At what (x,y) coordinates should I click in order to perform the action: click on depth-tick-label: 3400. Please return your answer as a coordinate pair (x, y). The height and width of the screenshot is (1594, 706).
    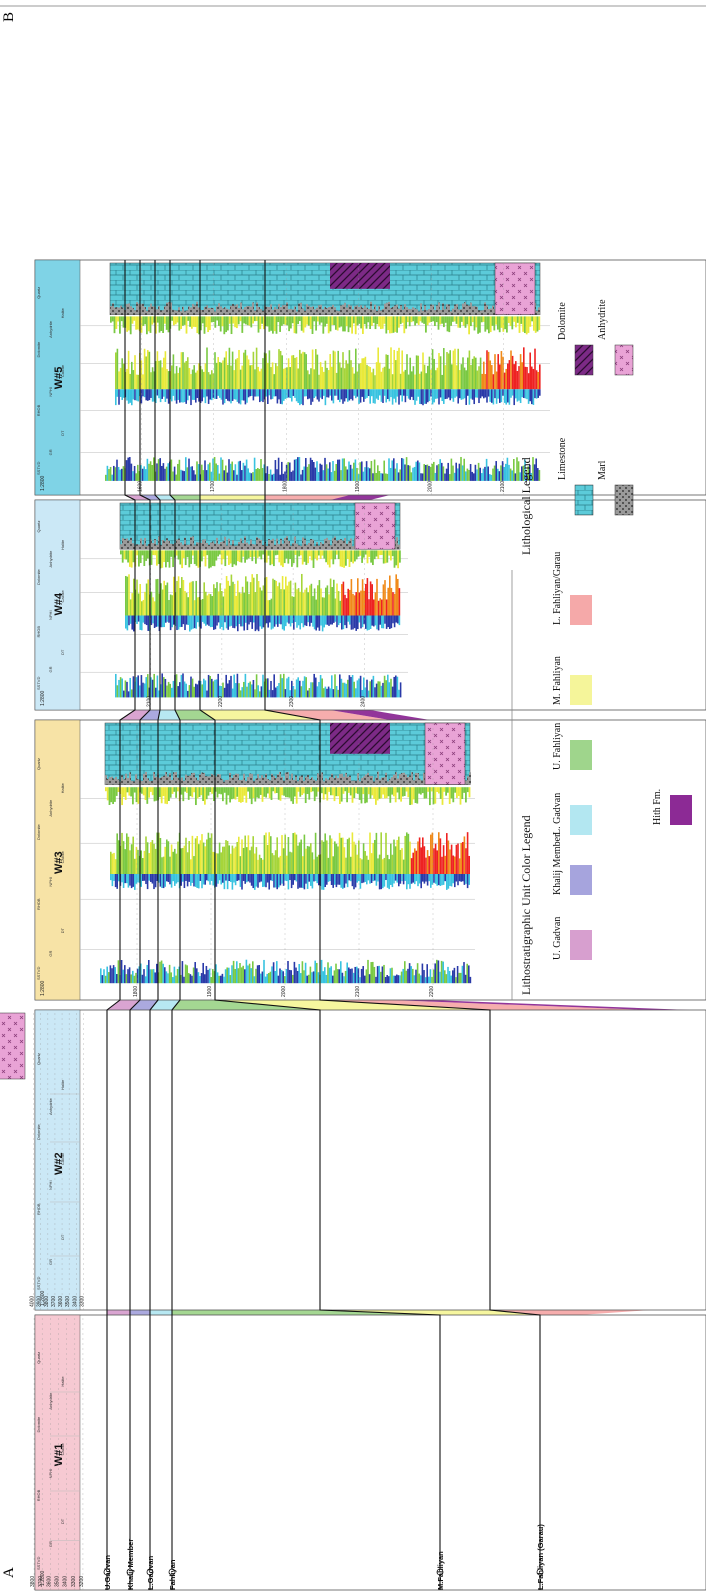
    Looking at the image, I should click on (66, 1581).